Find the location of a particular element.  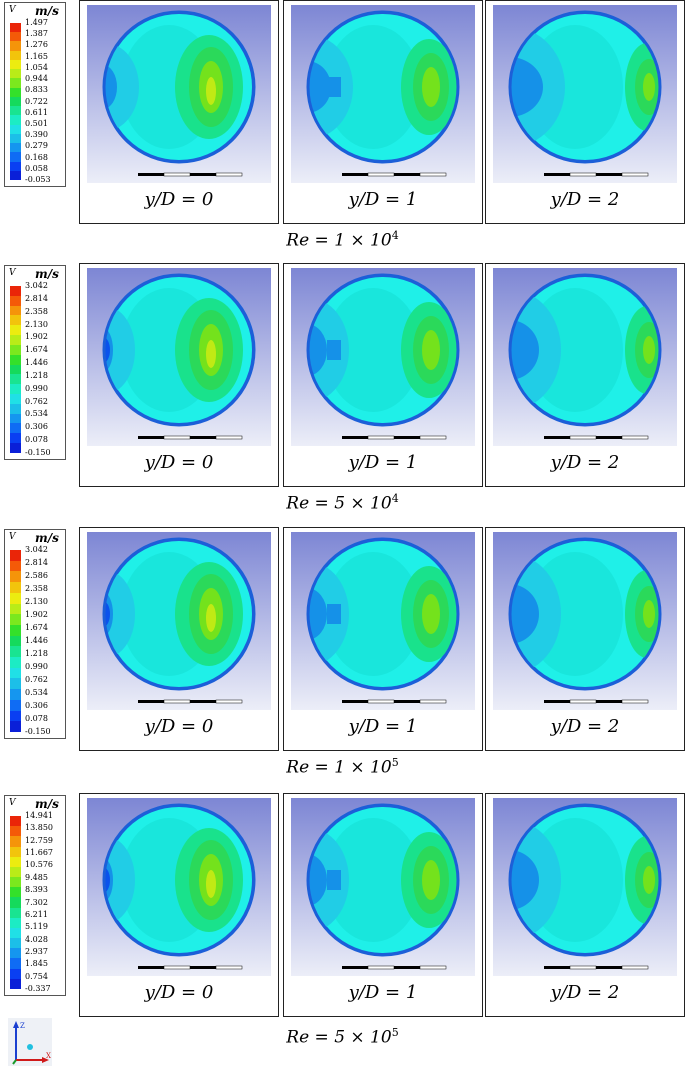

legend-tick-label: 13.850 is located at coordinates (39, 828).